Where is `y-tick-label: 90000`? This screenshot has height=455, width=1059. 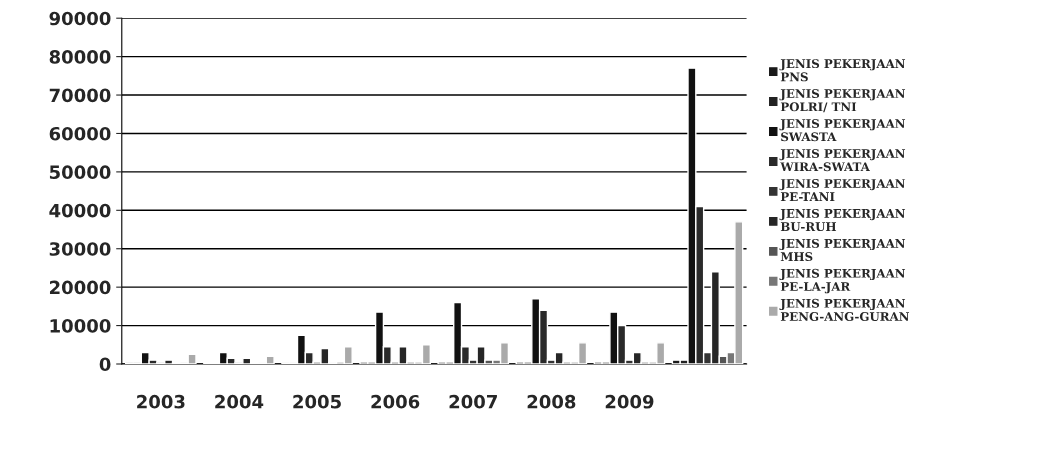 y-tick-label: 90000 is located at coordinates (80, 18).